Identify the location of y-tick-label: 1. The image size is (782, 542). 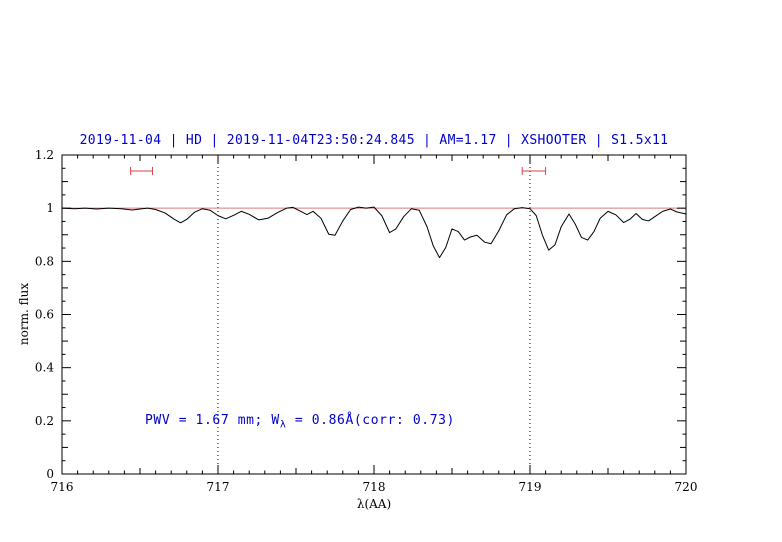
(50, 208).